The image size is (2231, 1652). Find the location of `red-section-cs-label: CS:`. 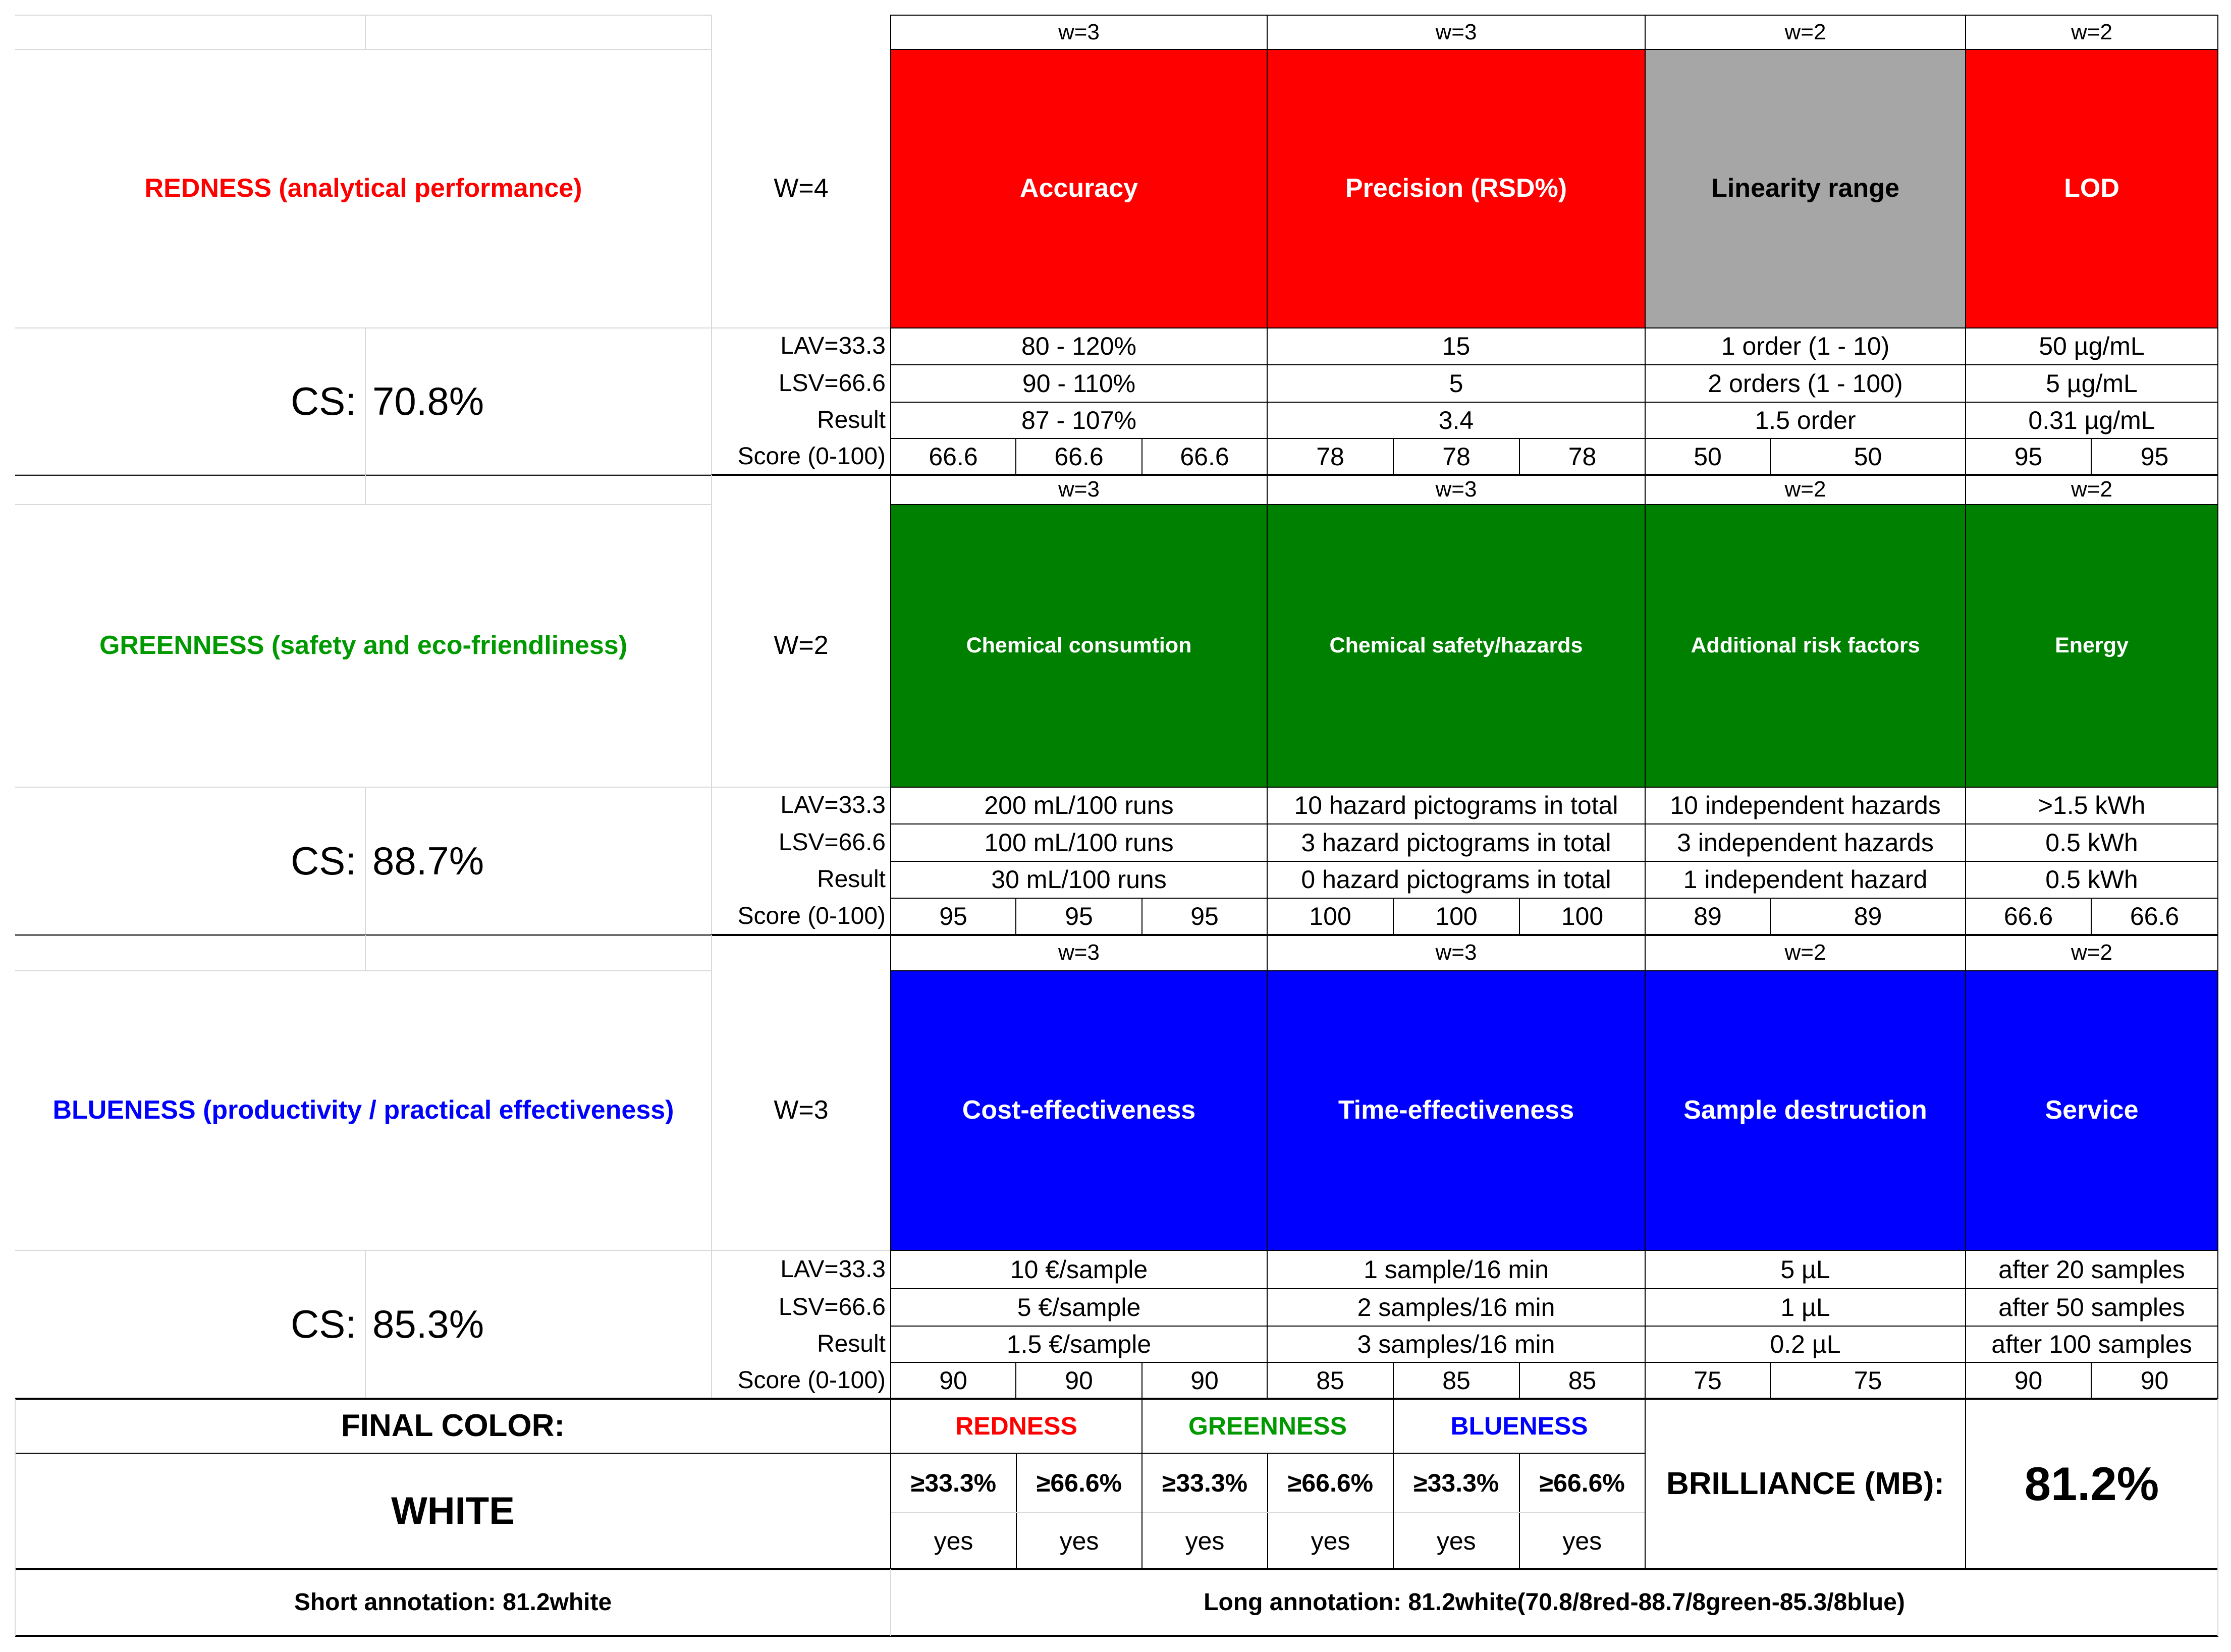

red-section-cs-label: CS: is located at coordinates (323, 400).